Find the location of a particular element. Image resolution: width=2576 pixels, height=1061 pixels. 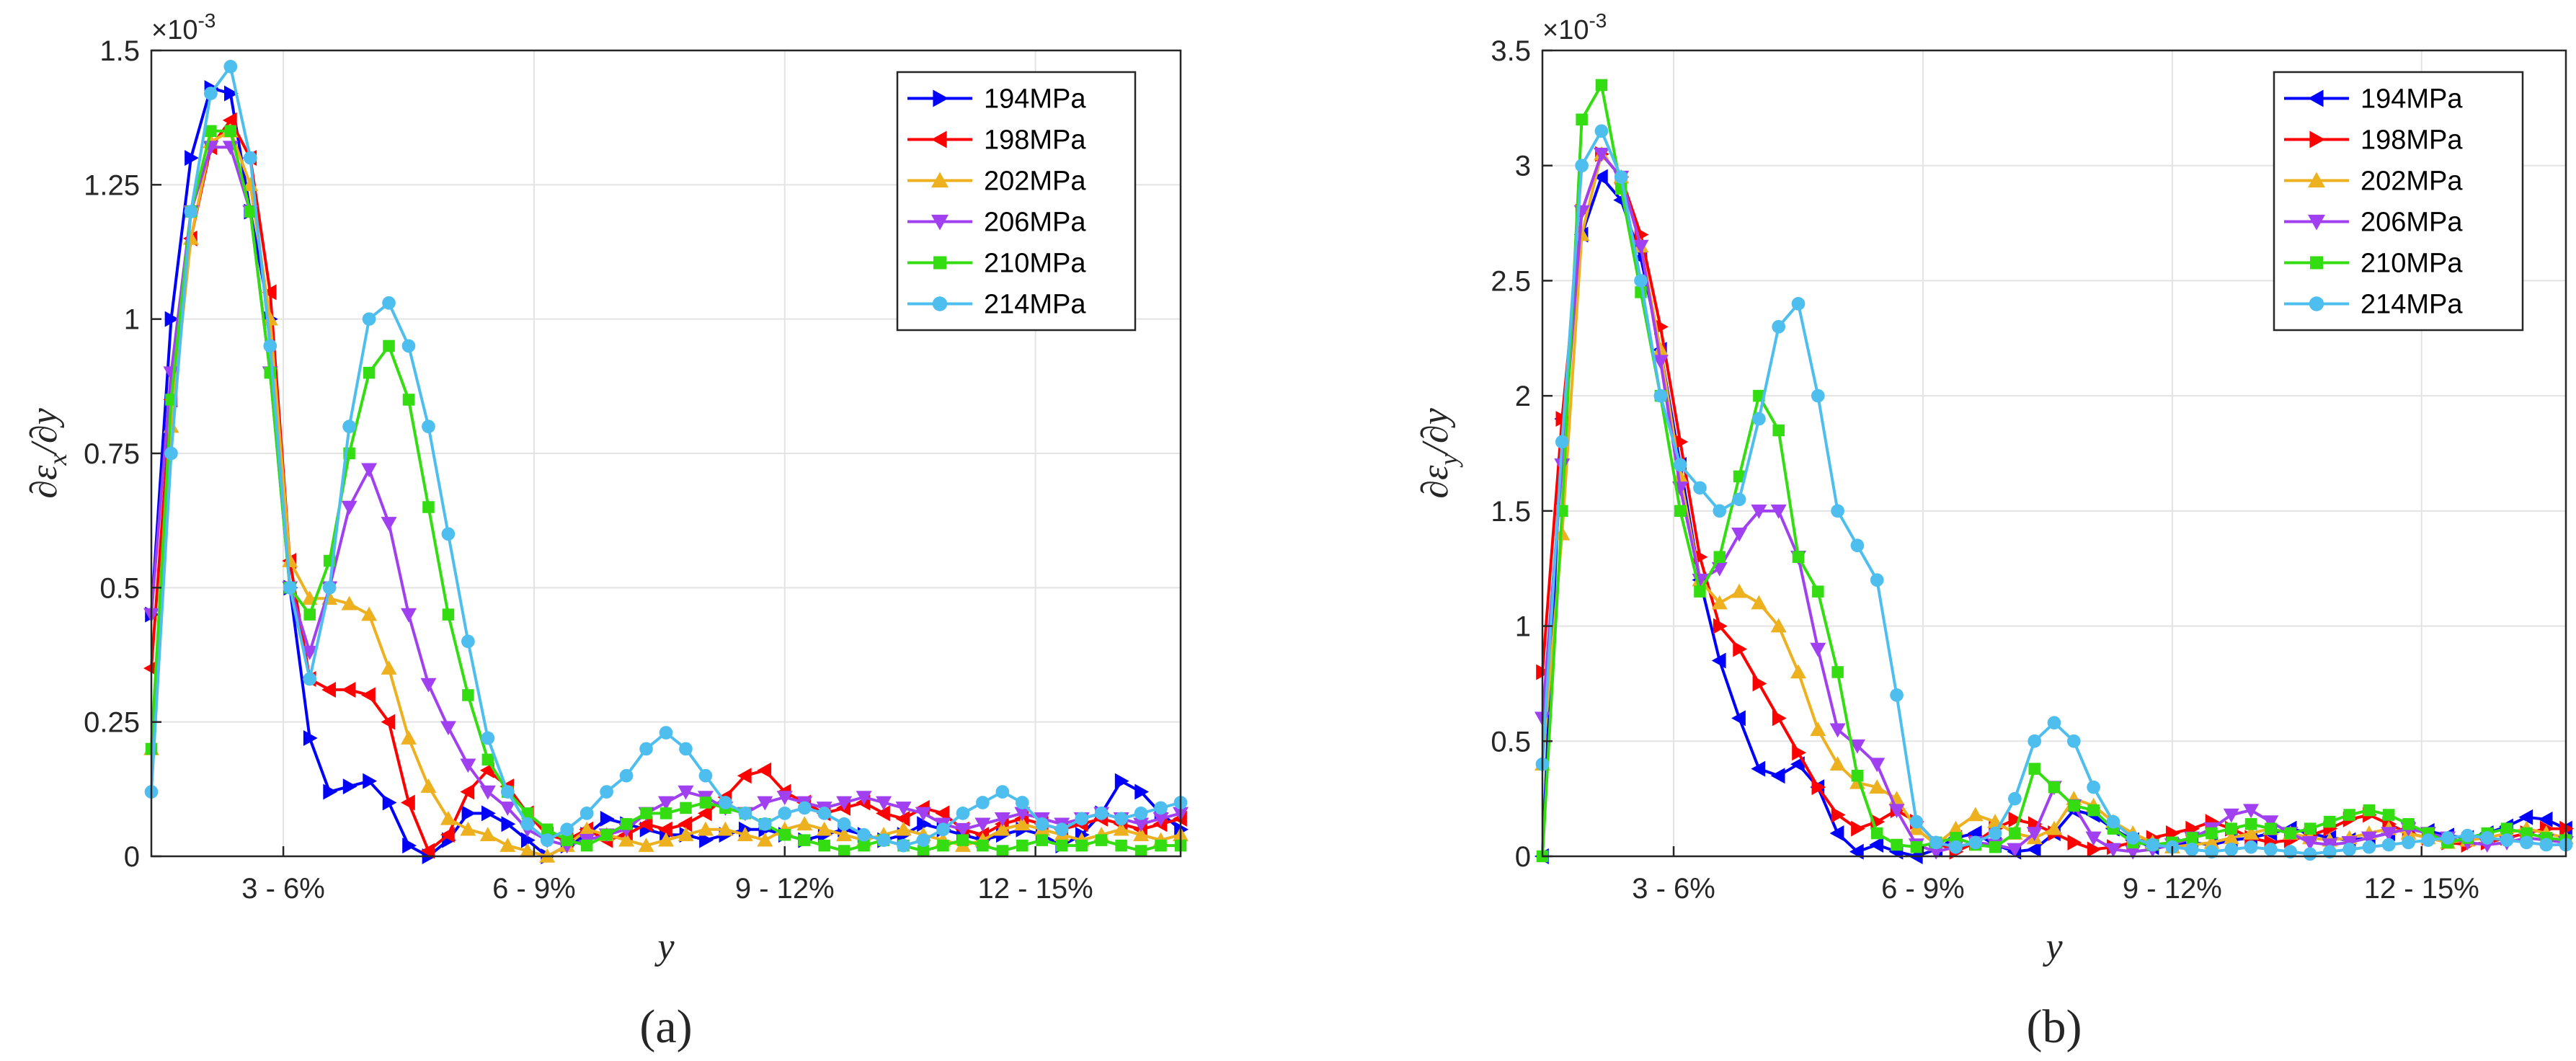

panel-a-legend: 194MPa 198MPa 202MPa 206MPa 210MPa 214MPa is located at coordinates (1016, 201).